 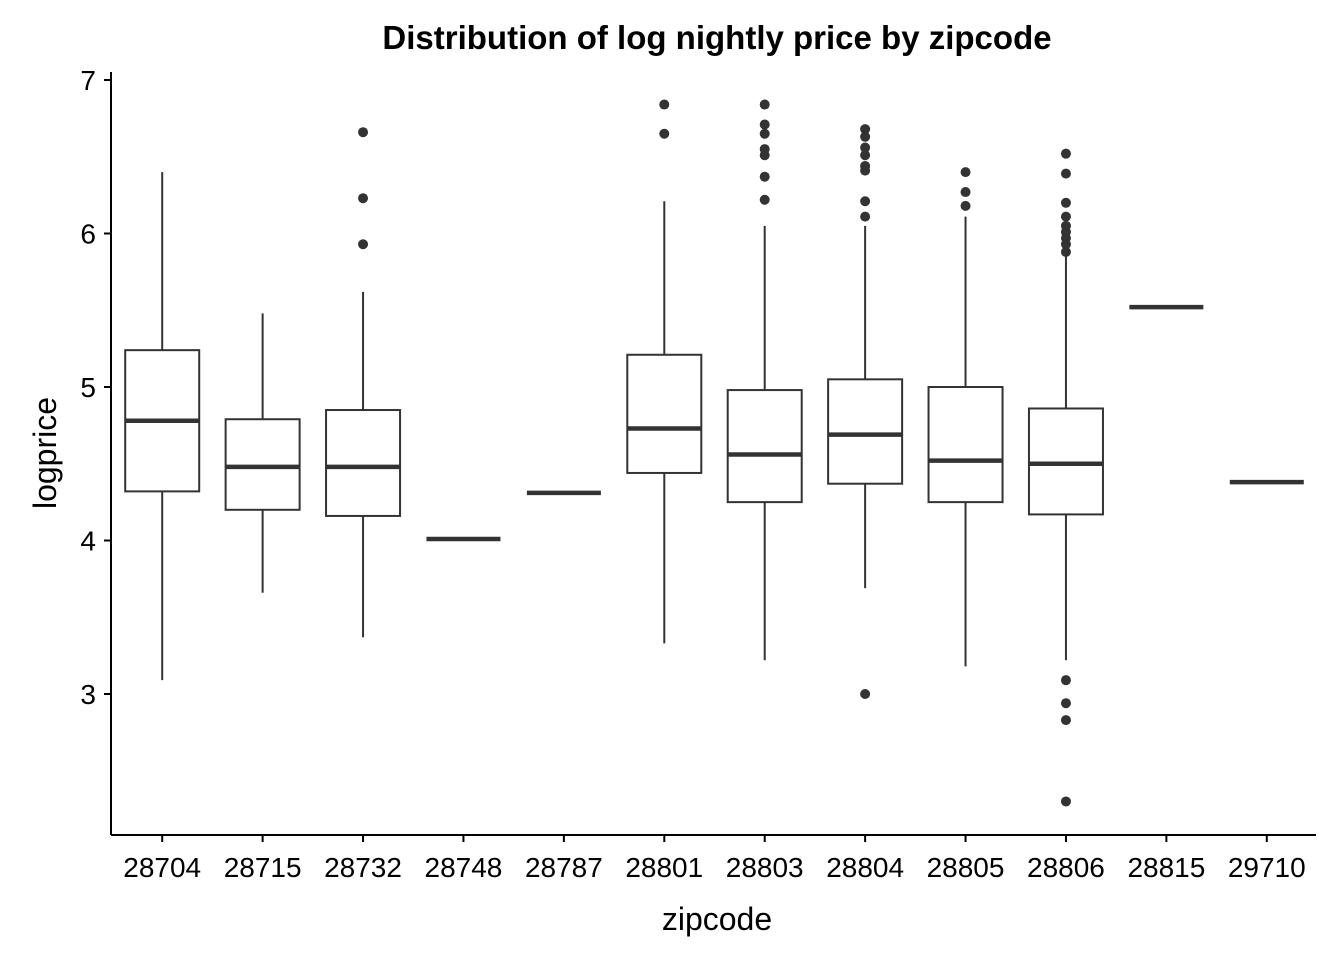 What do you see at coordinates (88, 234) in the screenshot?
I see `y-tick-label: 6` at bounding box center [88, 234].